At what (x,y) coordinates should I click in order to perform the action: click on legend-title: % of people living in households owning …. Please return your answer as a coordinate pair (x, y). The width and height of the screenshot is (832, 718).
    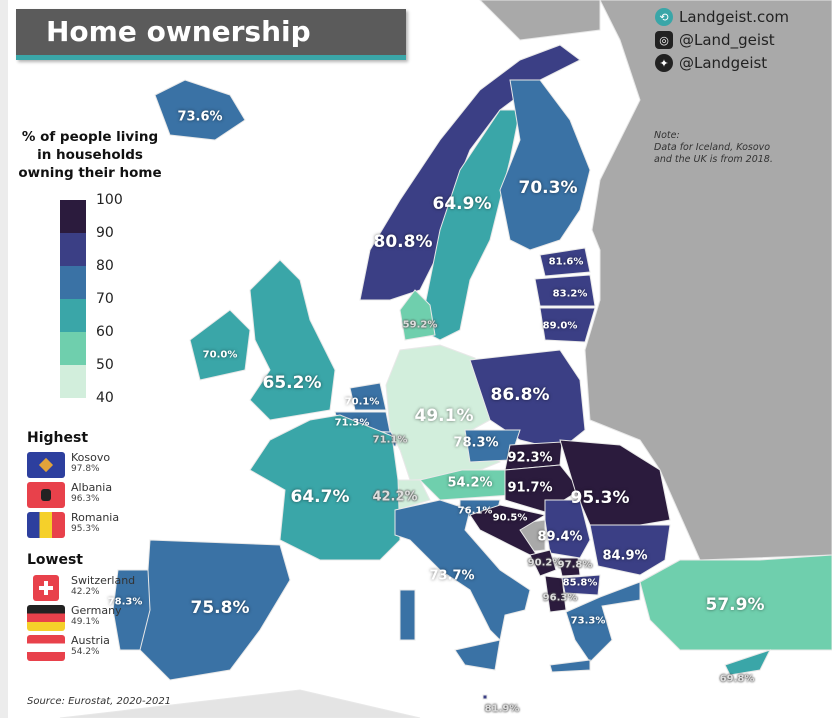
    Looking at the image, I should click on (90, 155).